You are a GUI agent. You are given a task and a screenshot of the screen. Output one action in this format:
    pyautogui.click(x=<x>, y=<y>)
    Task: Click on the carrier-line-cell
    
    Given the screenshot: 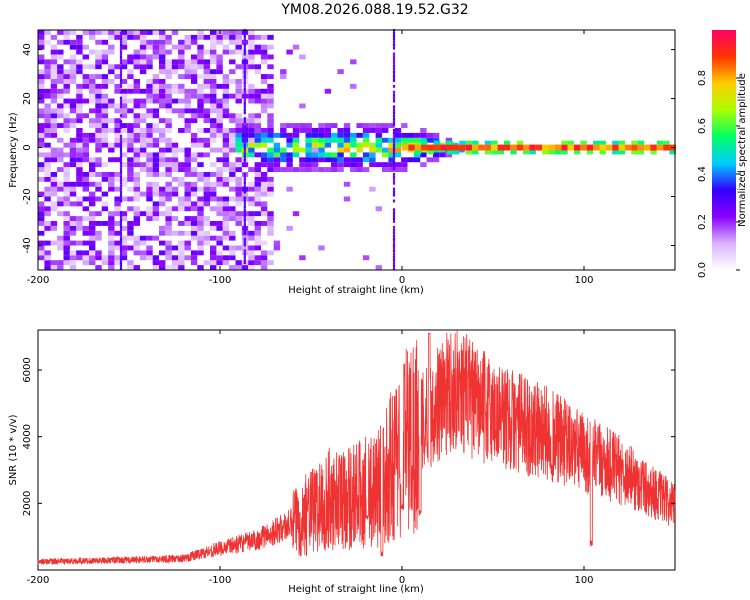 What is the action you would take?
    pyautogui.click(x=405, y=147)
    